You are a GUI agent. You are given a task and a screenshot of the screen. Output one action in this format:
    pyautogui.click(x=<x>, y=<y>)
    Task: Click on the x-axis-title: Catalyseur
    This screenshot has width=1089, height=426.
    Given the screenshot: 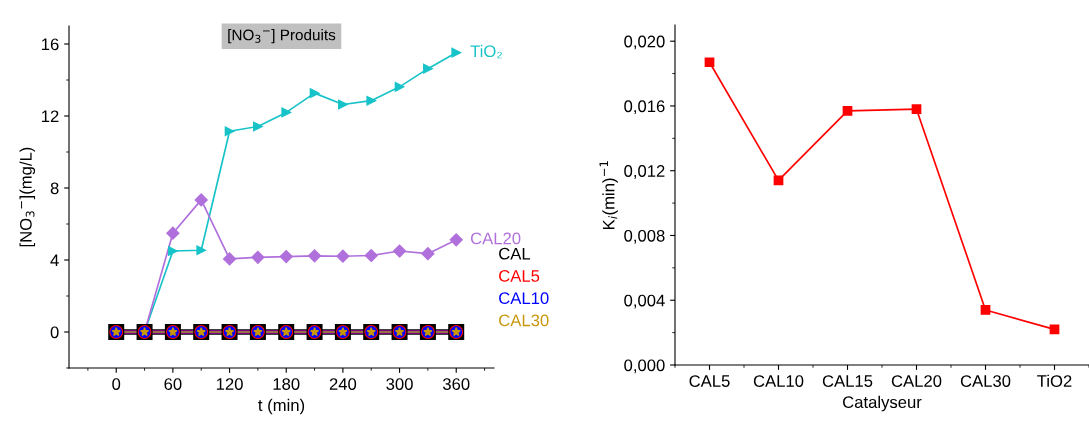 What is the action you would take?
    pyautogui.click(x=882, y=403)
    